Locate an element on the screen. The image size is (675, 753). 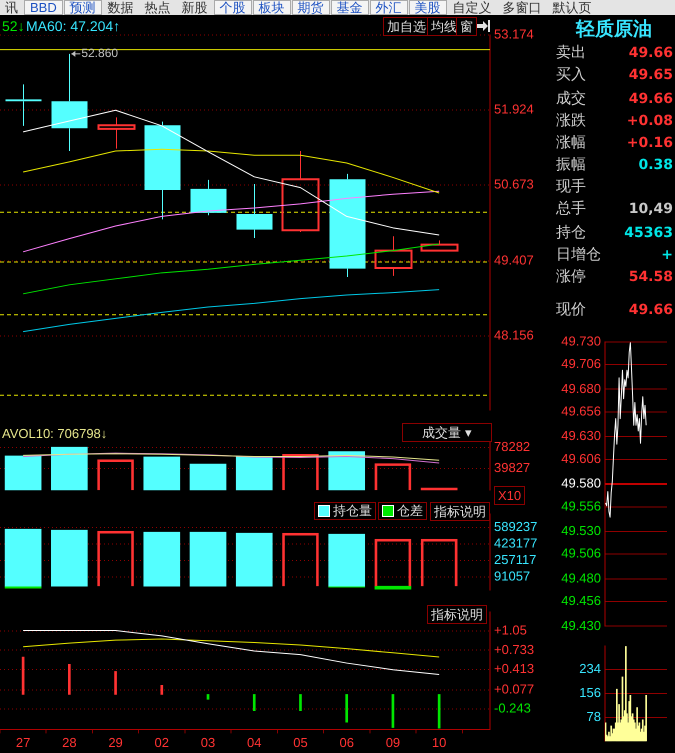
text: 轻质原油 is located at coordinates (614, 29).